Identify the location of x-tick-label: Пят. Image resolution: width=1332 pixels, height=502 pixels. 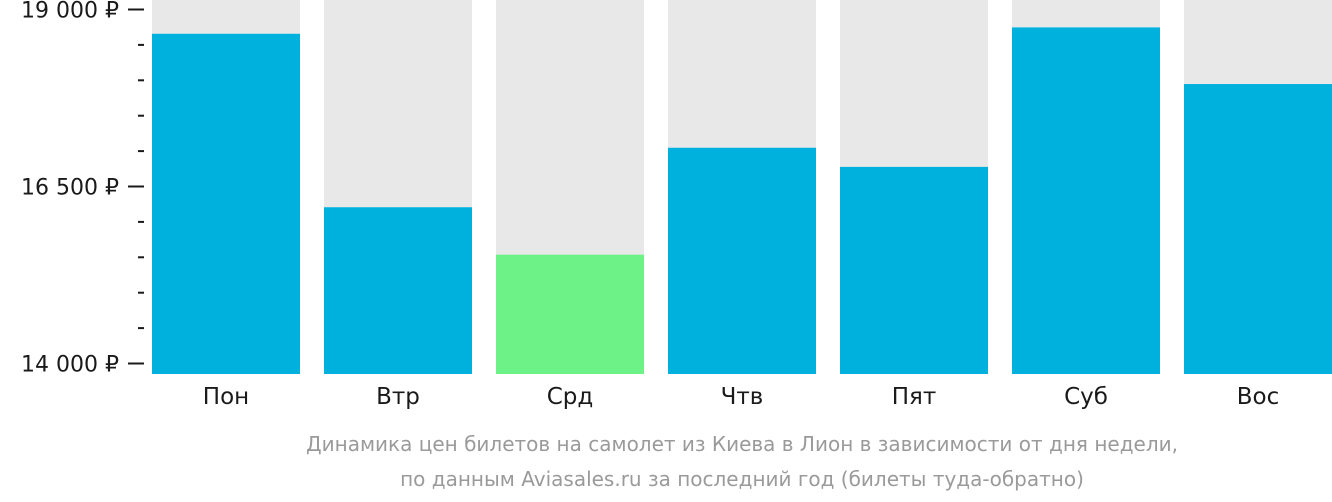
(914, 397).